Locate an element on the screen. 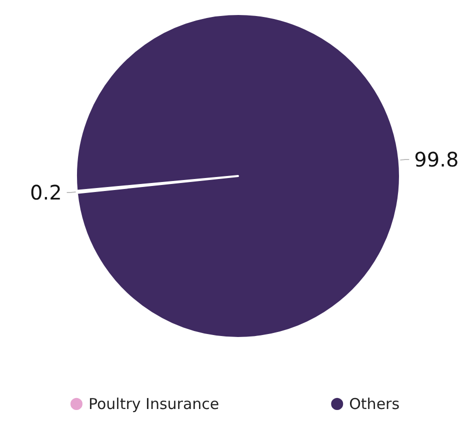 This screenshot has width=468, height=435. legend-label: Others is located at coordinates (374, 404).